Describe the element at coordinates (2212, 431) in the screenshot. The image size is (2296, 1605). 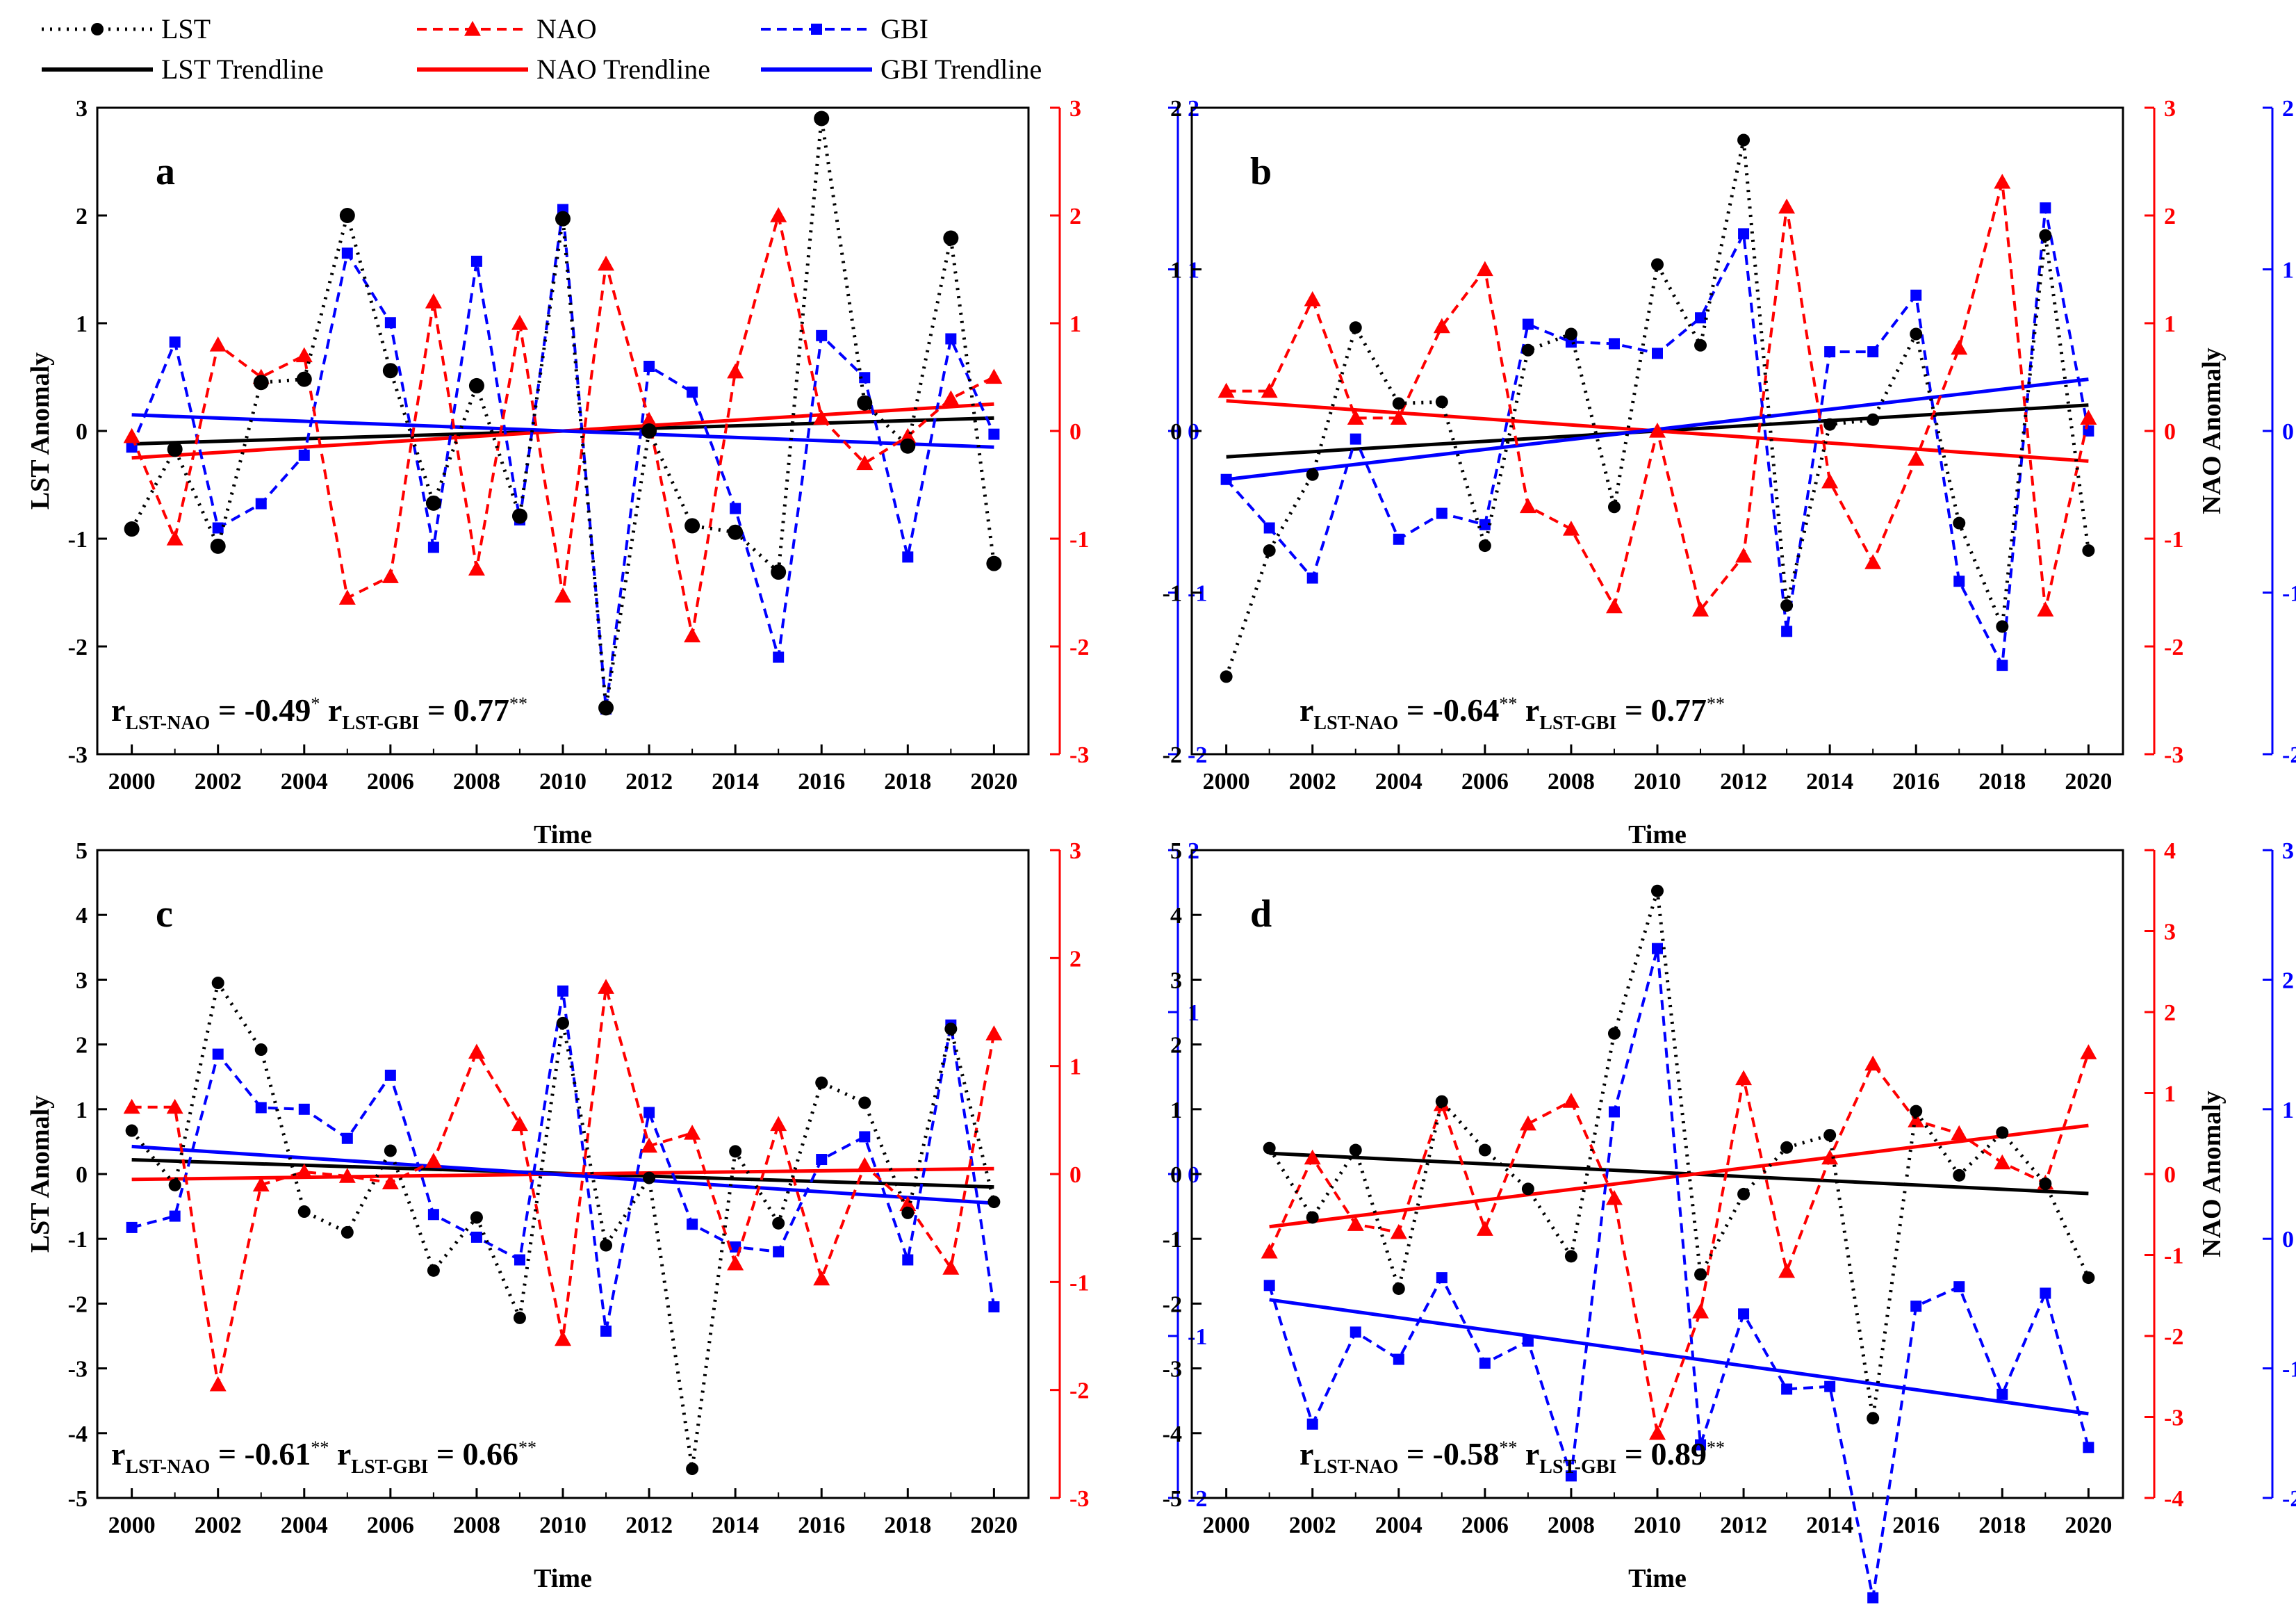
I see `y-axis-title-nao: NAO Anomaly` at that location.